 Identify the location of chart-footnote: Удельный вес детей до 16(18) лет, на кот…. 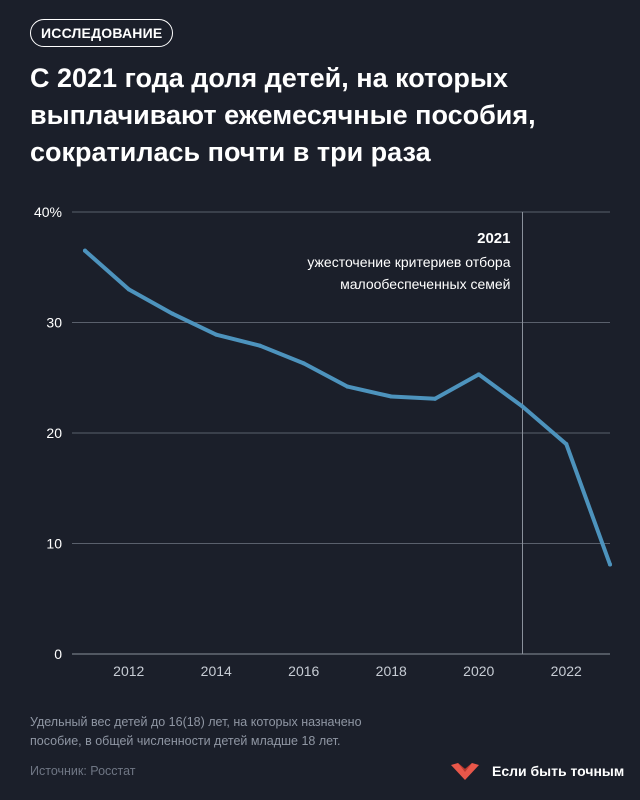
(240, 732).